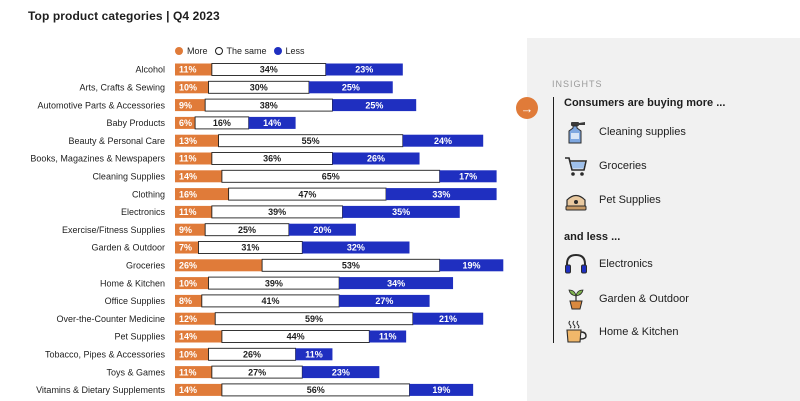  I want to click on steaming-mug-icon, so click(576, 331).